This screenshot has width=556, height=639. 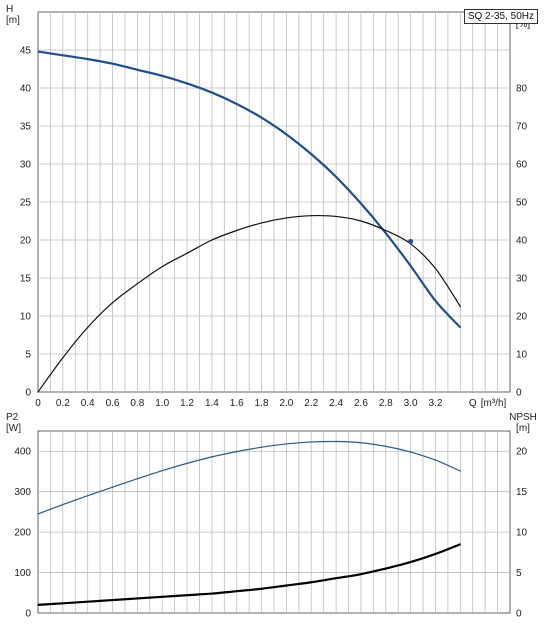 I want to click on y-right-tick-label: 0, so click(x=519, y=393).